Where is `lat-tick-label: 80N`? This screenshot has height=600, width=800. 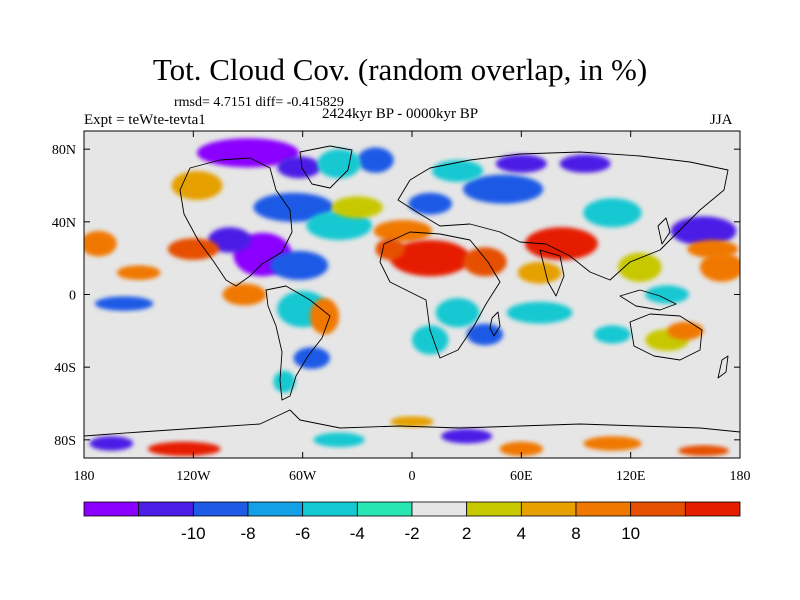 lat-tick-label: 80N is located at coordinates (64, 150).